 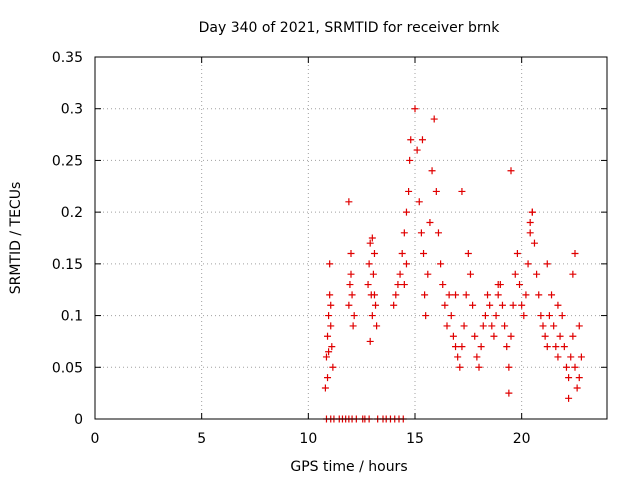 What do you see at coordinates (67, 161) in the screenshot?
I see `y-tick-label: 0.25` at bounding box center [67, 161].